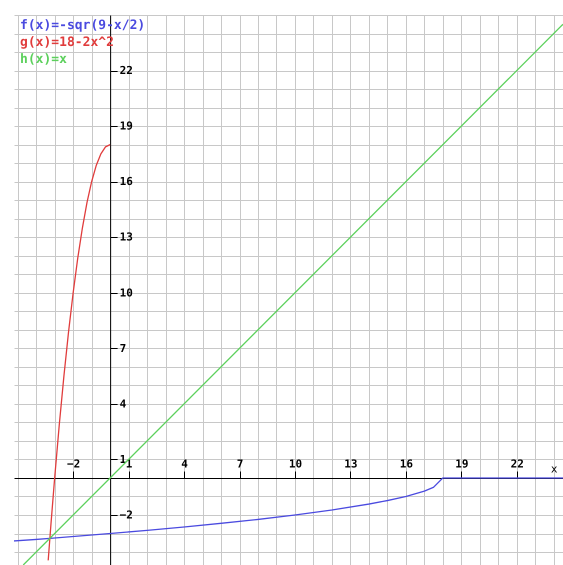  What do you see at coordinates (517, 463) in the screenshot?
I see `x-tick-label: 22` at bounding box center [517, 463].